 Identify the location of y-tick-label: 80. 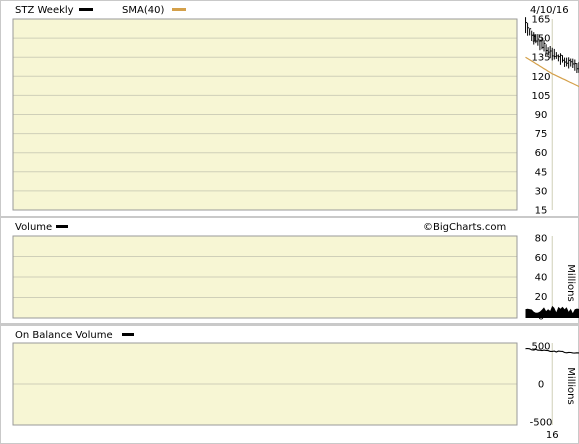
(541, 239).